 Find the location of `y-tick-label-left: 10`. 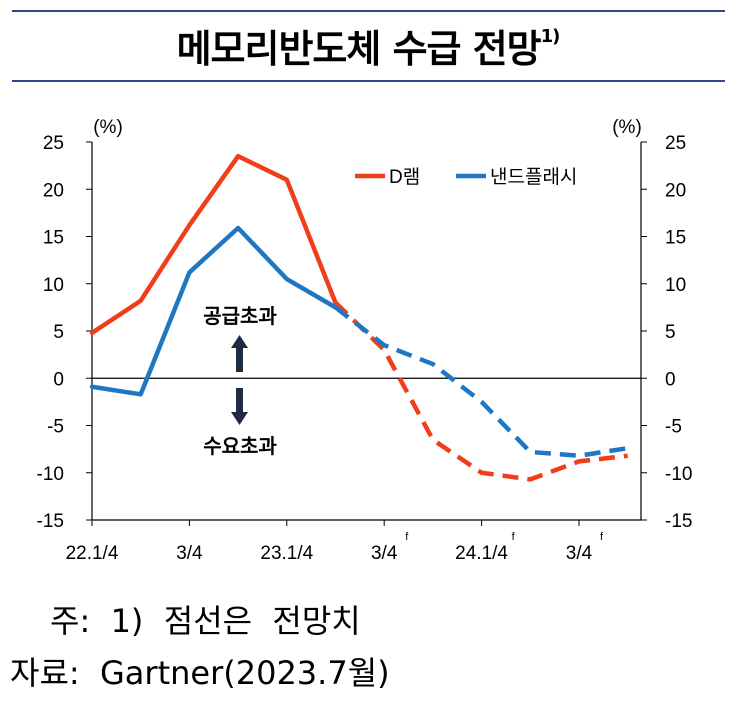

y-tick-label-left: 10 is located at coordinates (53, 285).